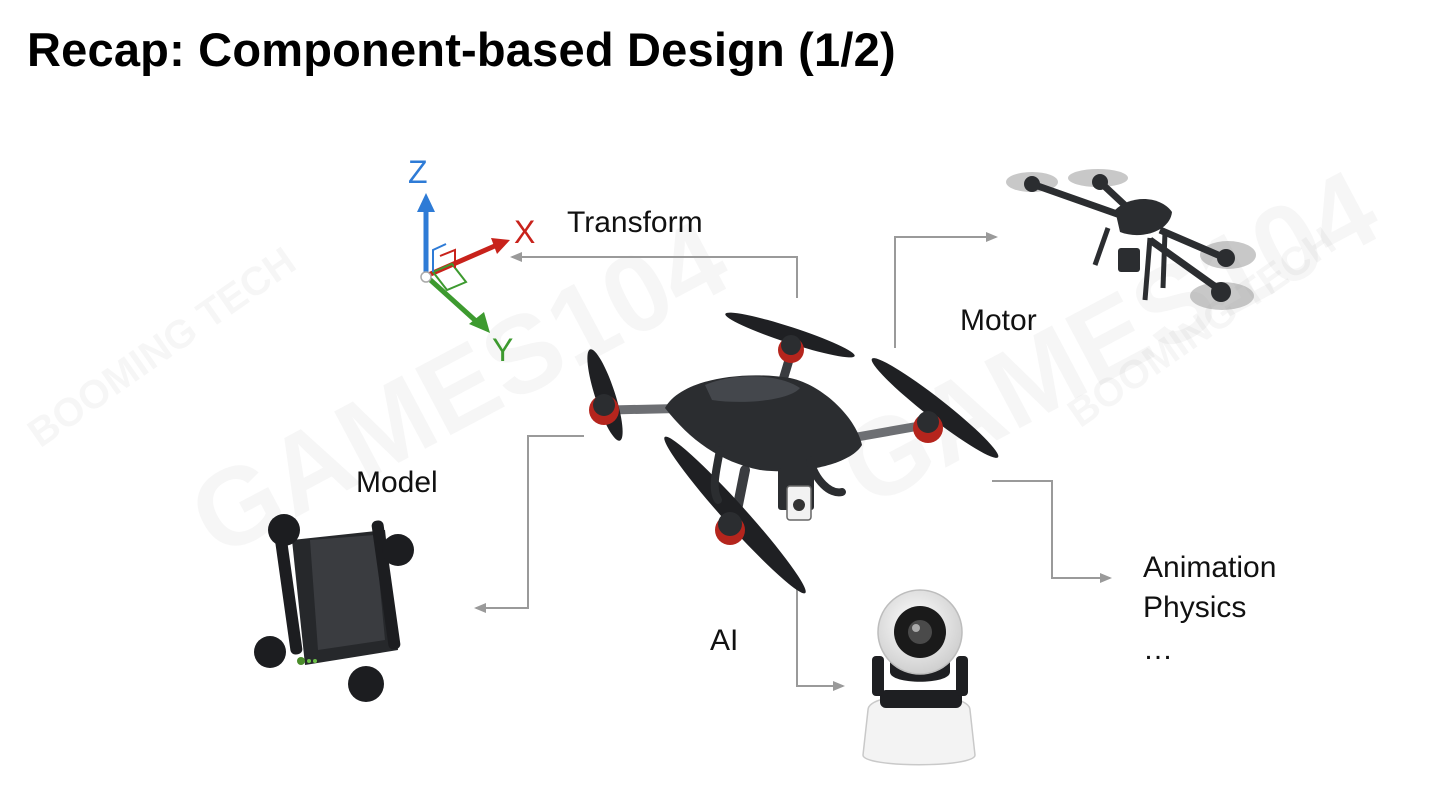 Image resolution: width=1429 pixels, height=785 pixels. Describe the element at coordinates (1052, 531) in the screenshot. I see `connector-animation` at that location.